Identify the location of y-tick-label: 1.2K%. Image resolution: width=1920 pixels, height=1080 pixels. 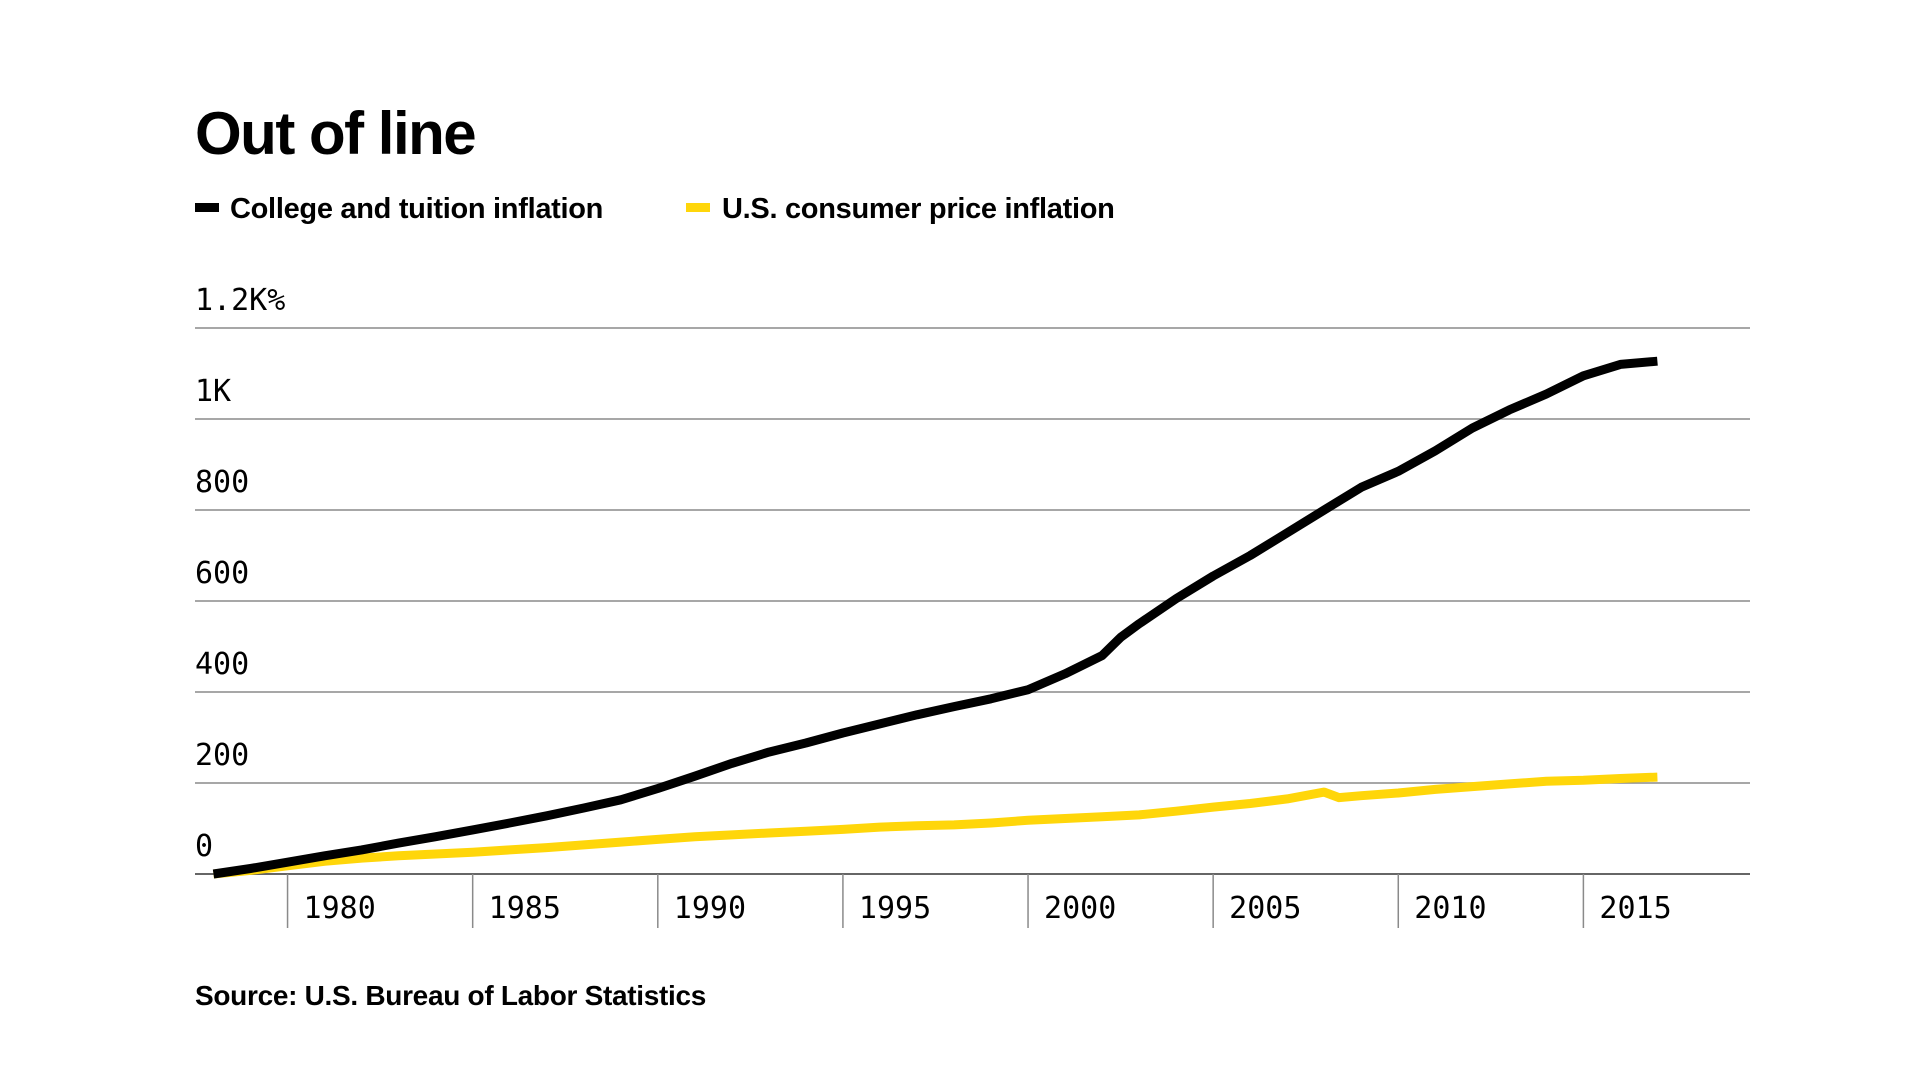
(240, 300).